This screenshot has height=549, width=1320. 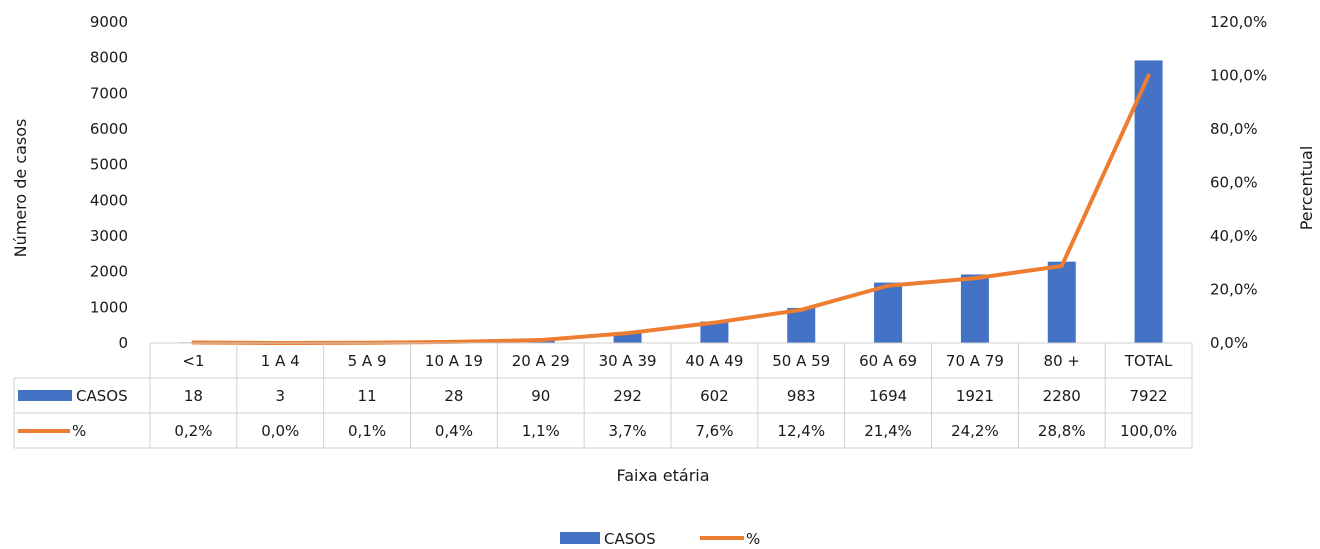 What do you see at coordinates (541, 361) in the screenshot?
I see `x-tick-label: 20 A 29` at bounding box center [541, 361].